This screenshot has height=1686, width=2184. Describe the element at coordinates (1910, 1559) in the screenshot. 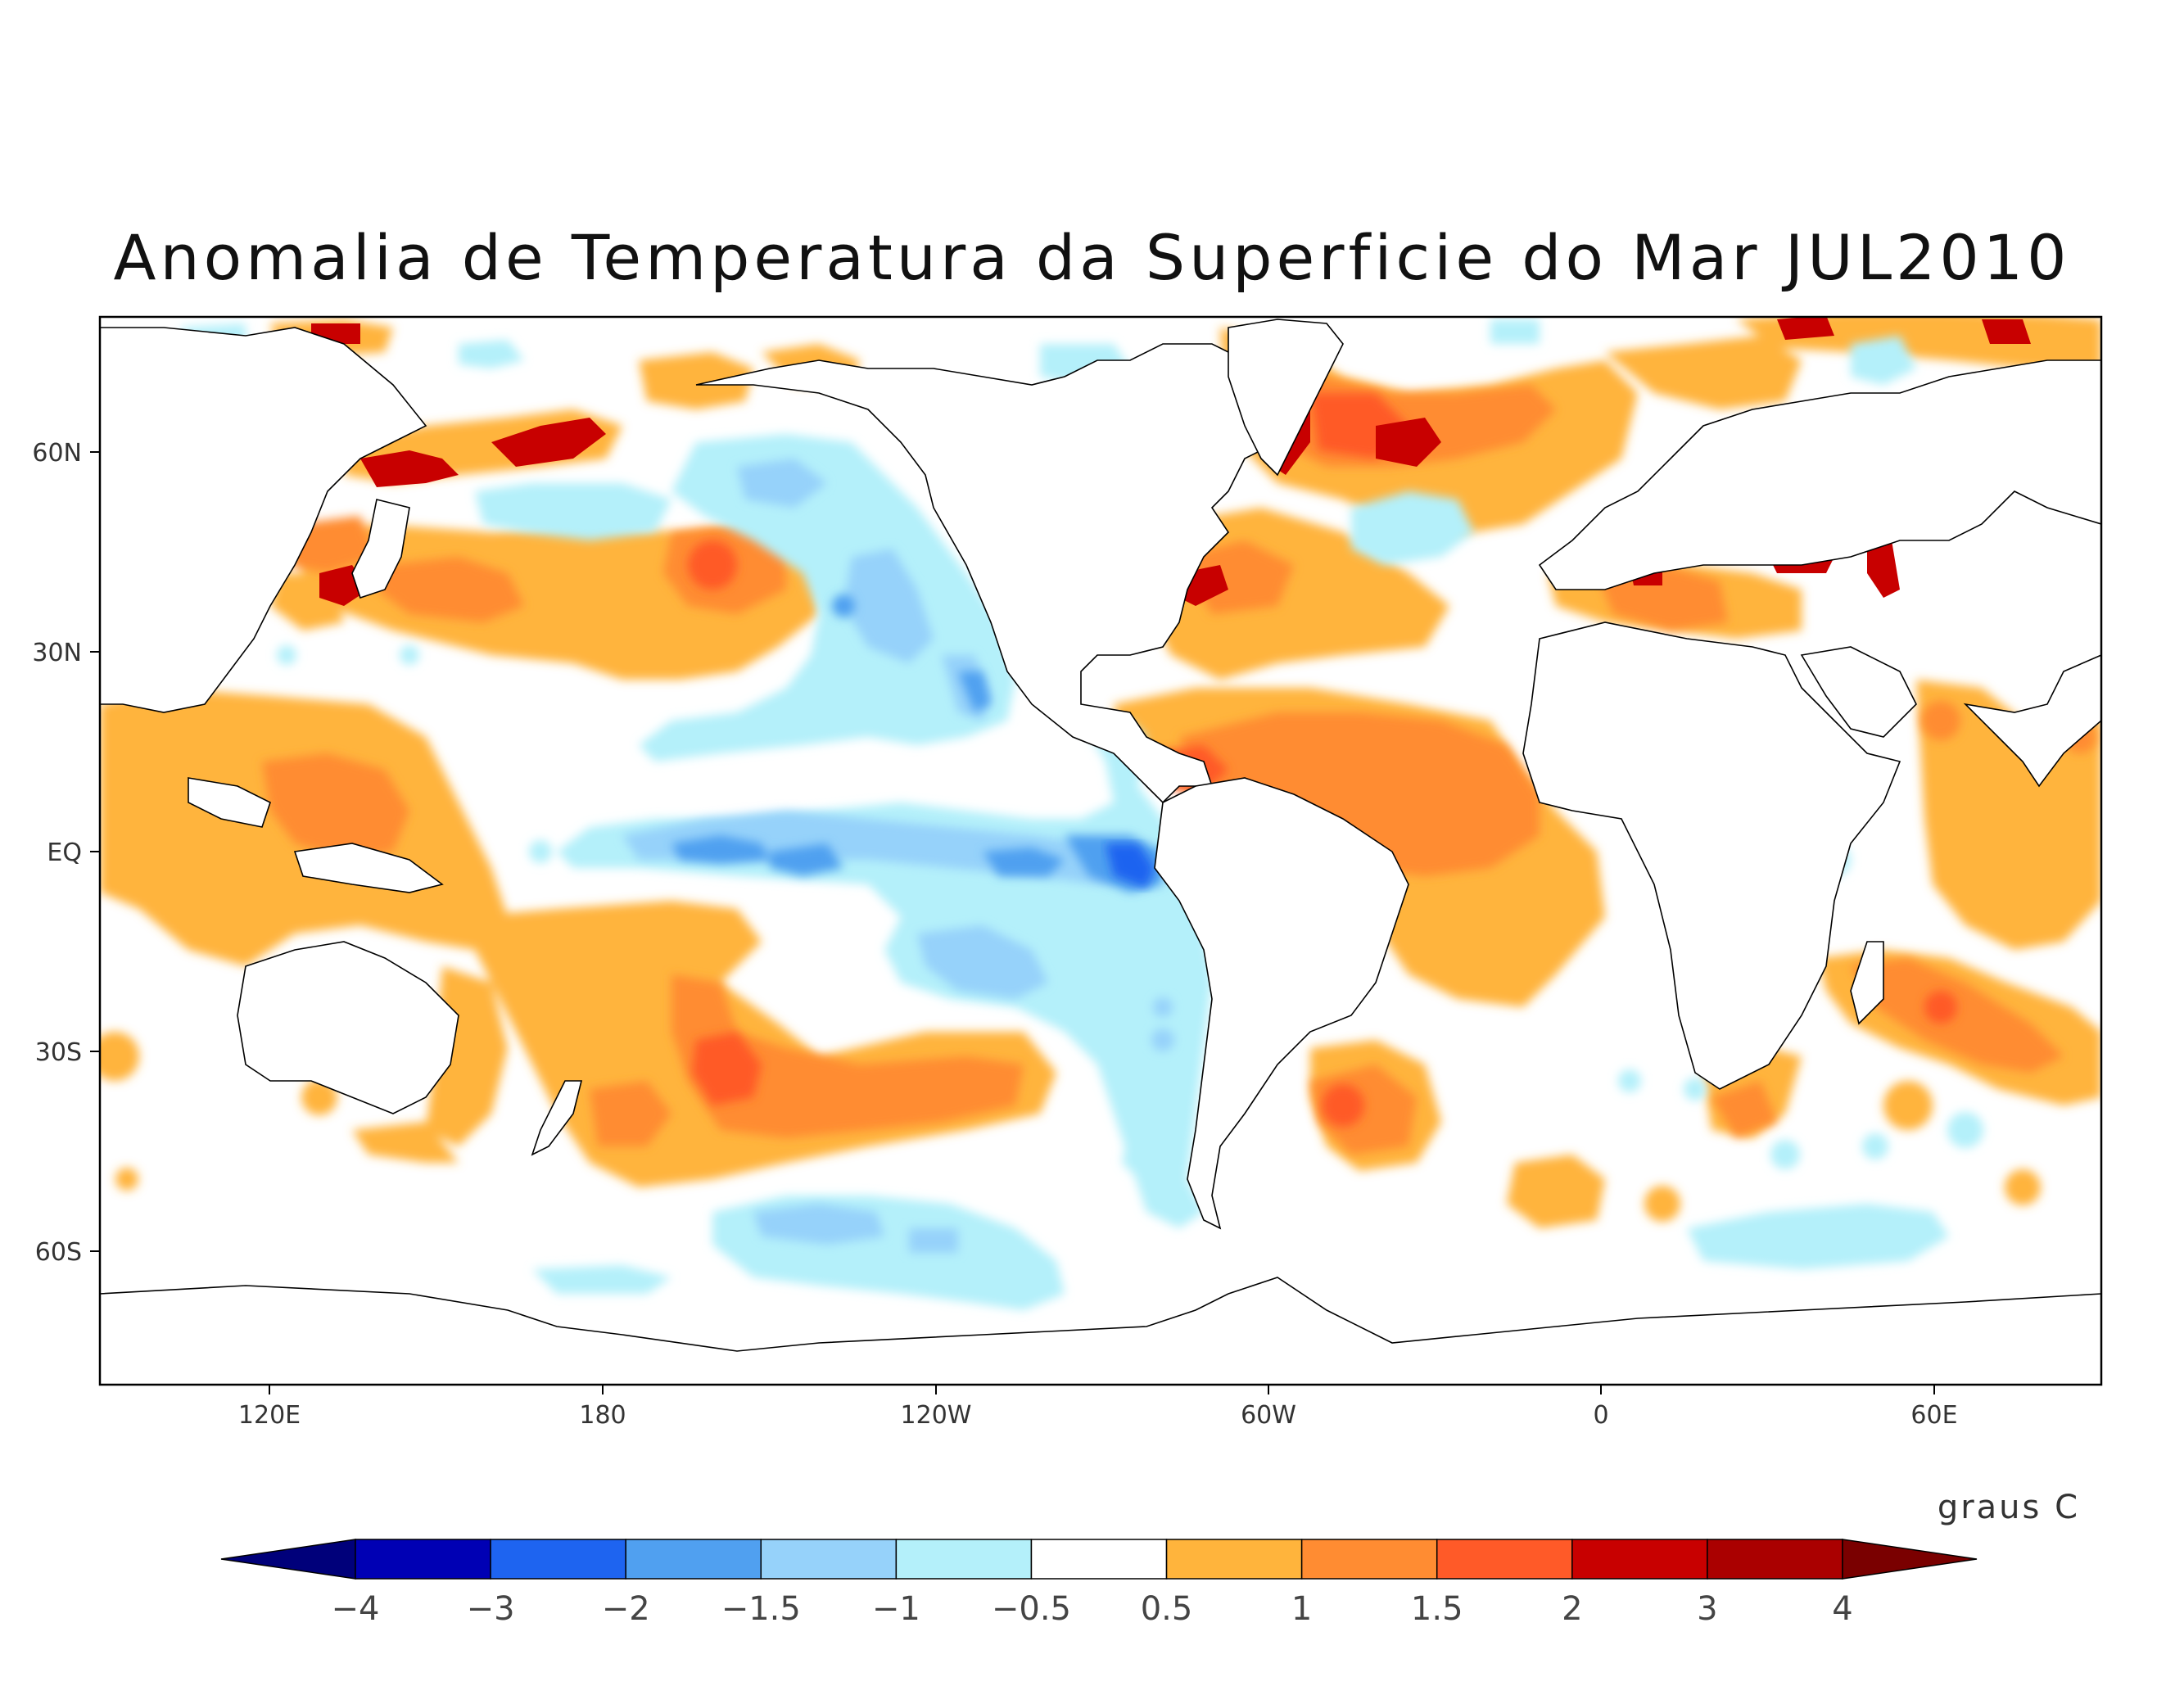

I see `colorbar-high-arrow` at that location.